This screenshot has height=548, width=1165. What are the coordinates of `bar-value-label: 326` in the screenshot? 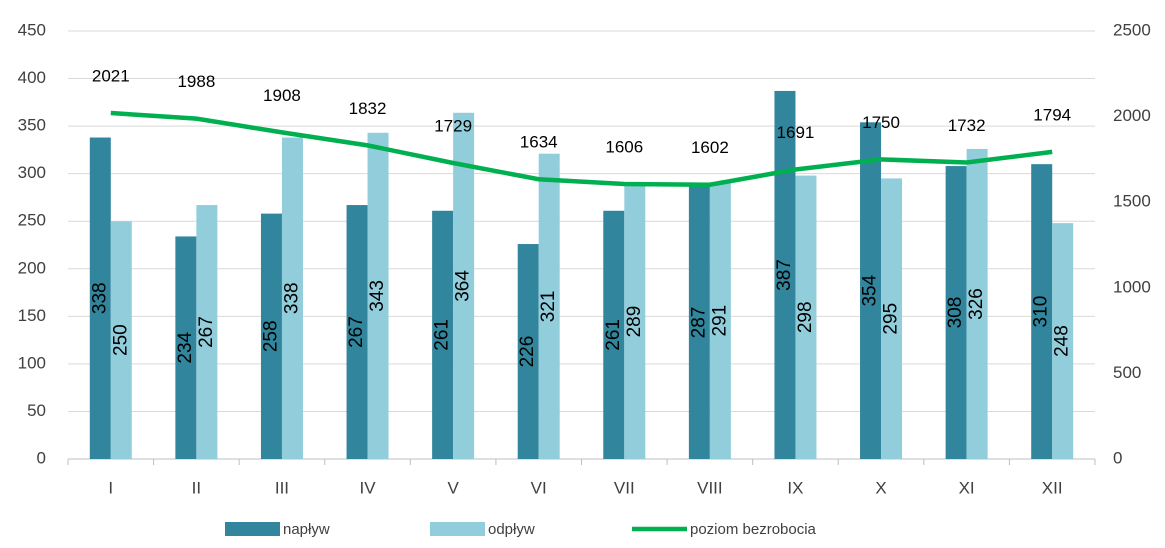 It's located at (976, 304).